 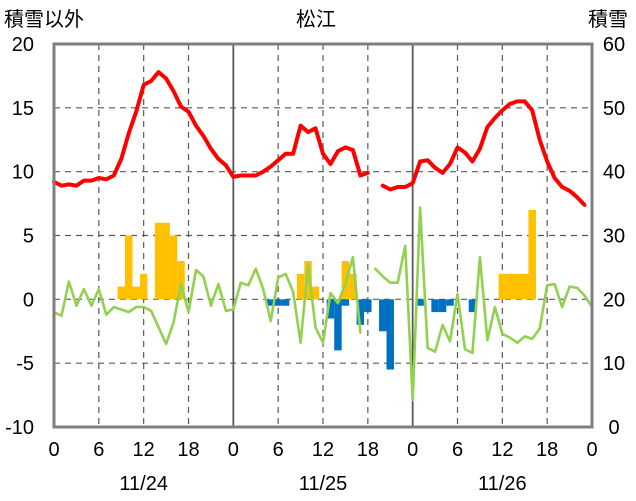 What do you see at coordinates (143, 484) in the screenshot?
I see `date-label: 11/24` at bounding box center [143, 484].